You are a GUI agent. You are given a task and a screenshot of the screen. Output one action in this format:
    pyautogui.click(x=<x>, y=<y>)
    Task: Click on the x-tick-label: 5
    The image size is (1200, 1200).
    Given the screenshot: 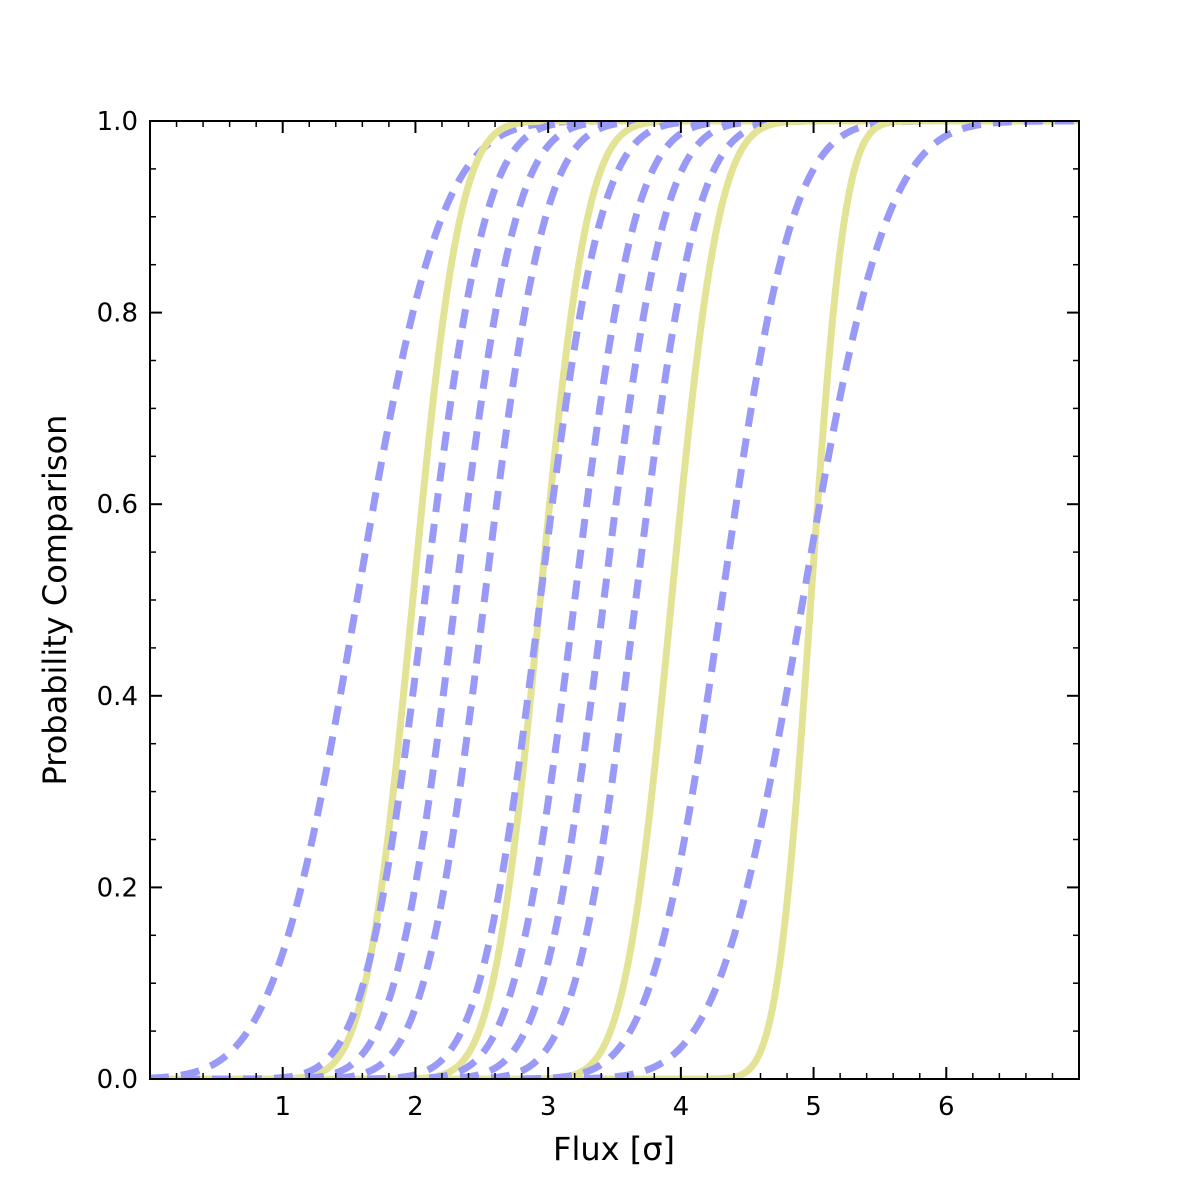 What is the action you would take?
    pyautogui.click(x=813, y=1107)
    